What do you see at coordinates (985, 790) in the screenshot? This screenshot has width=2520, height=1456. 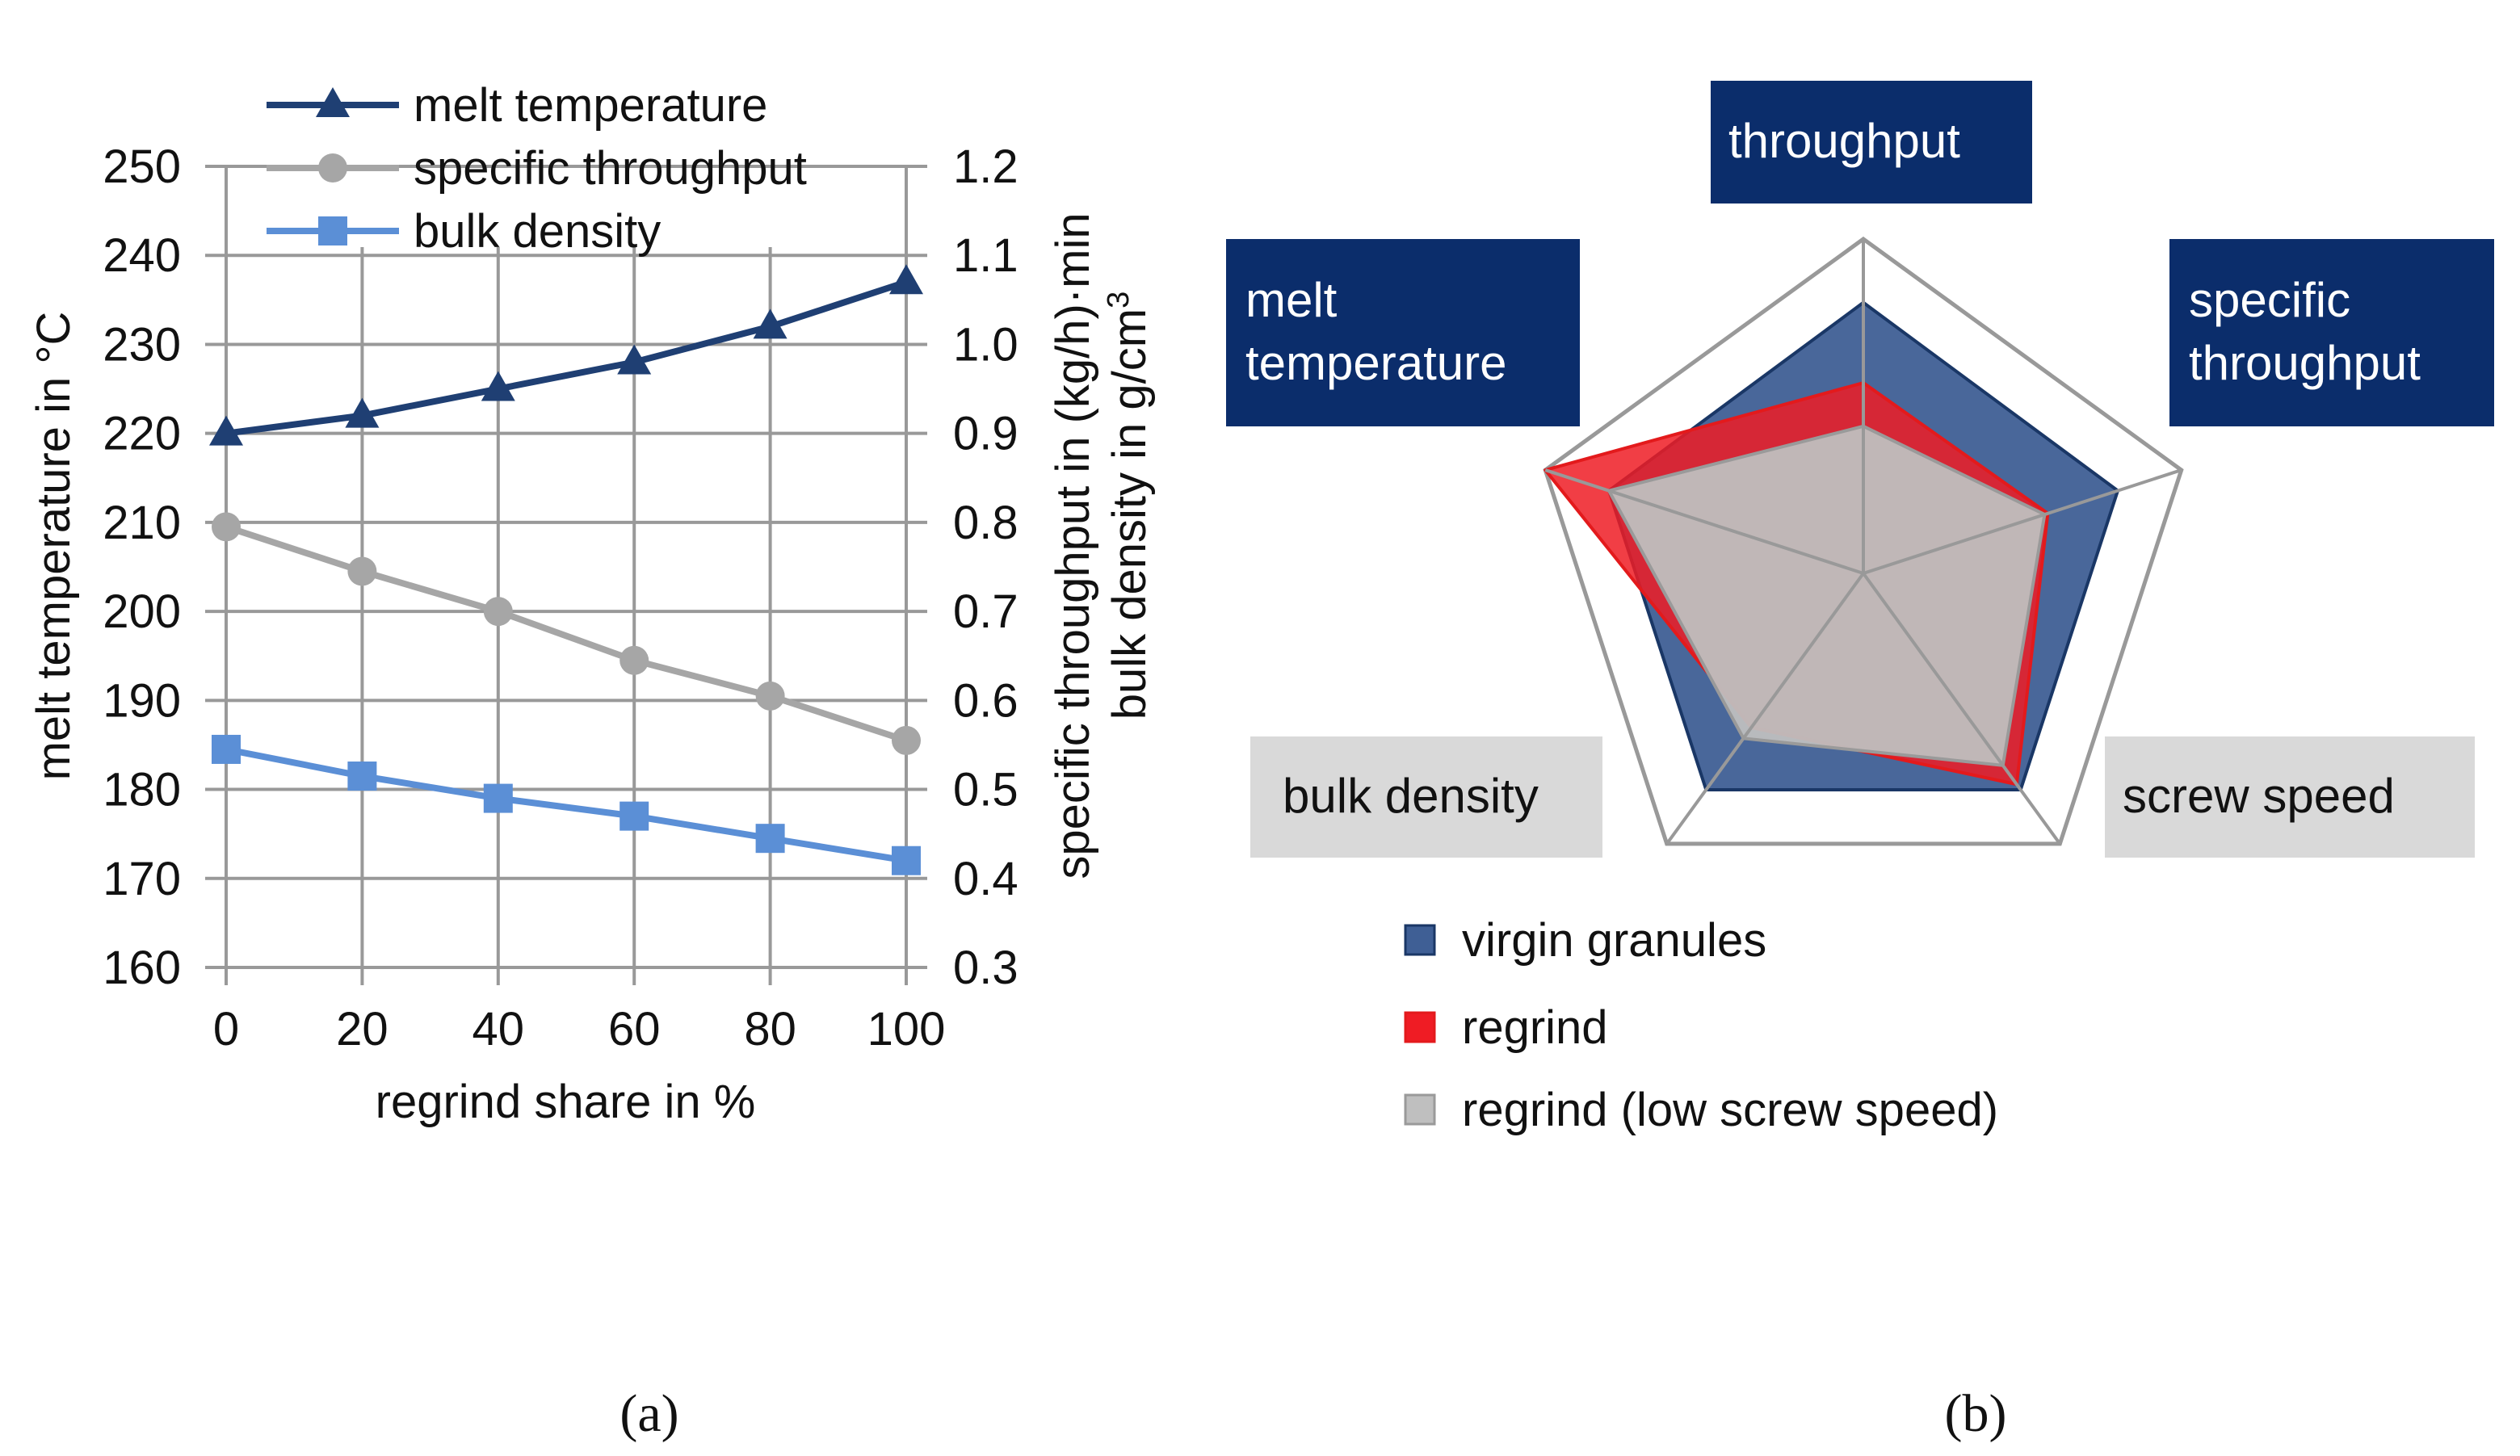 I see `y-right-tick-label: 0.5` at bounding box center [985, 790].